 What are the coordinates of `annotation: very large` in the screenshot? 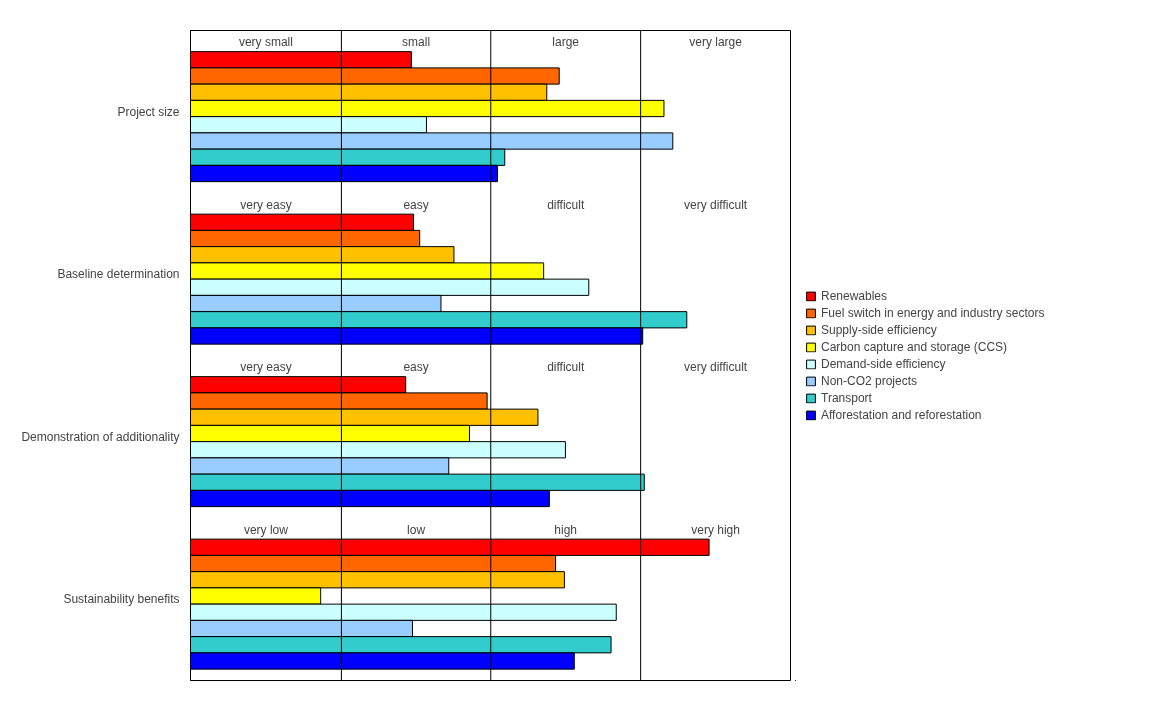 It's located at (716, 42).